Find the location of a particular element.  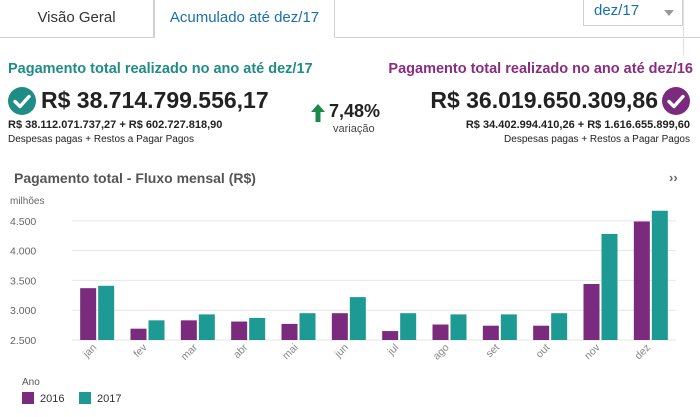

variation-value: 7,48% is located at coordinates (355, 111).